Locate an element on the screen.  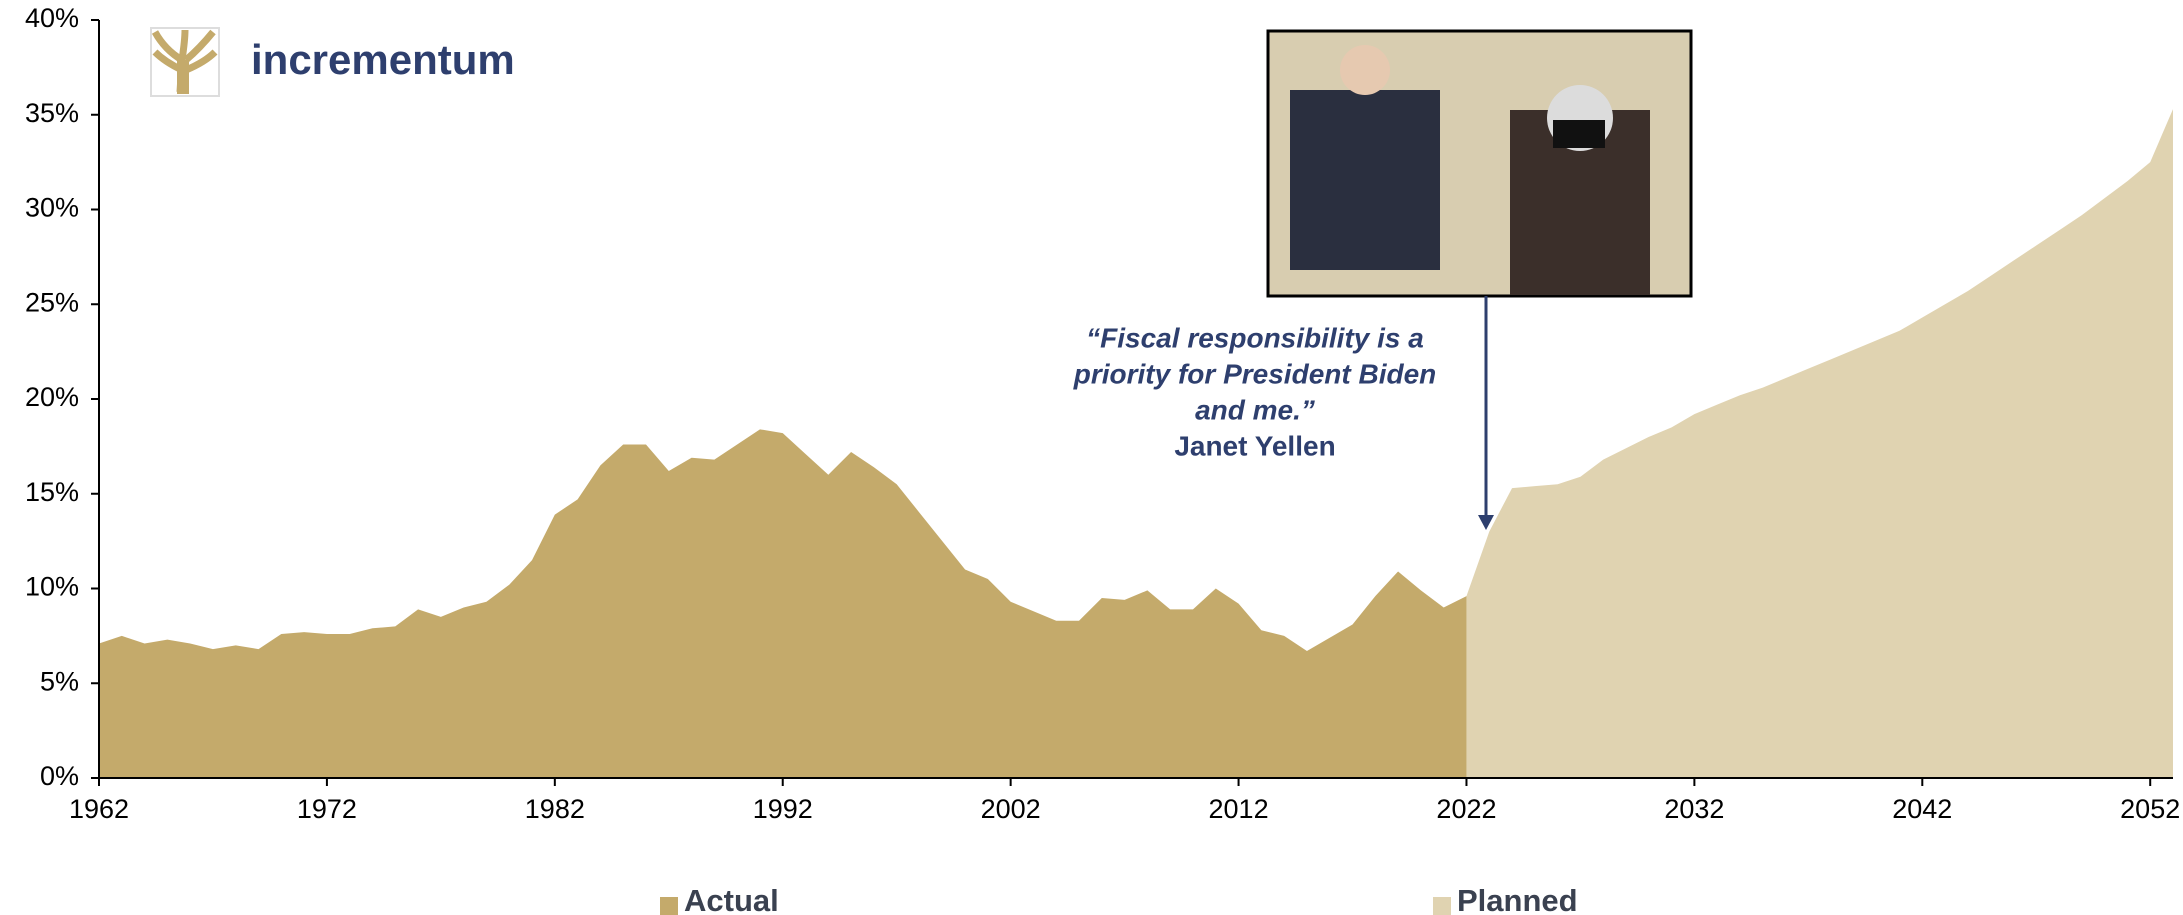
quote-line: priority for President Biden is located at coordinates (1255, 373).